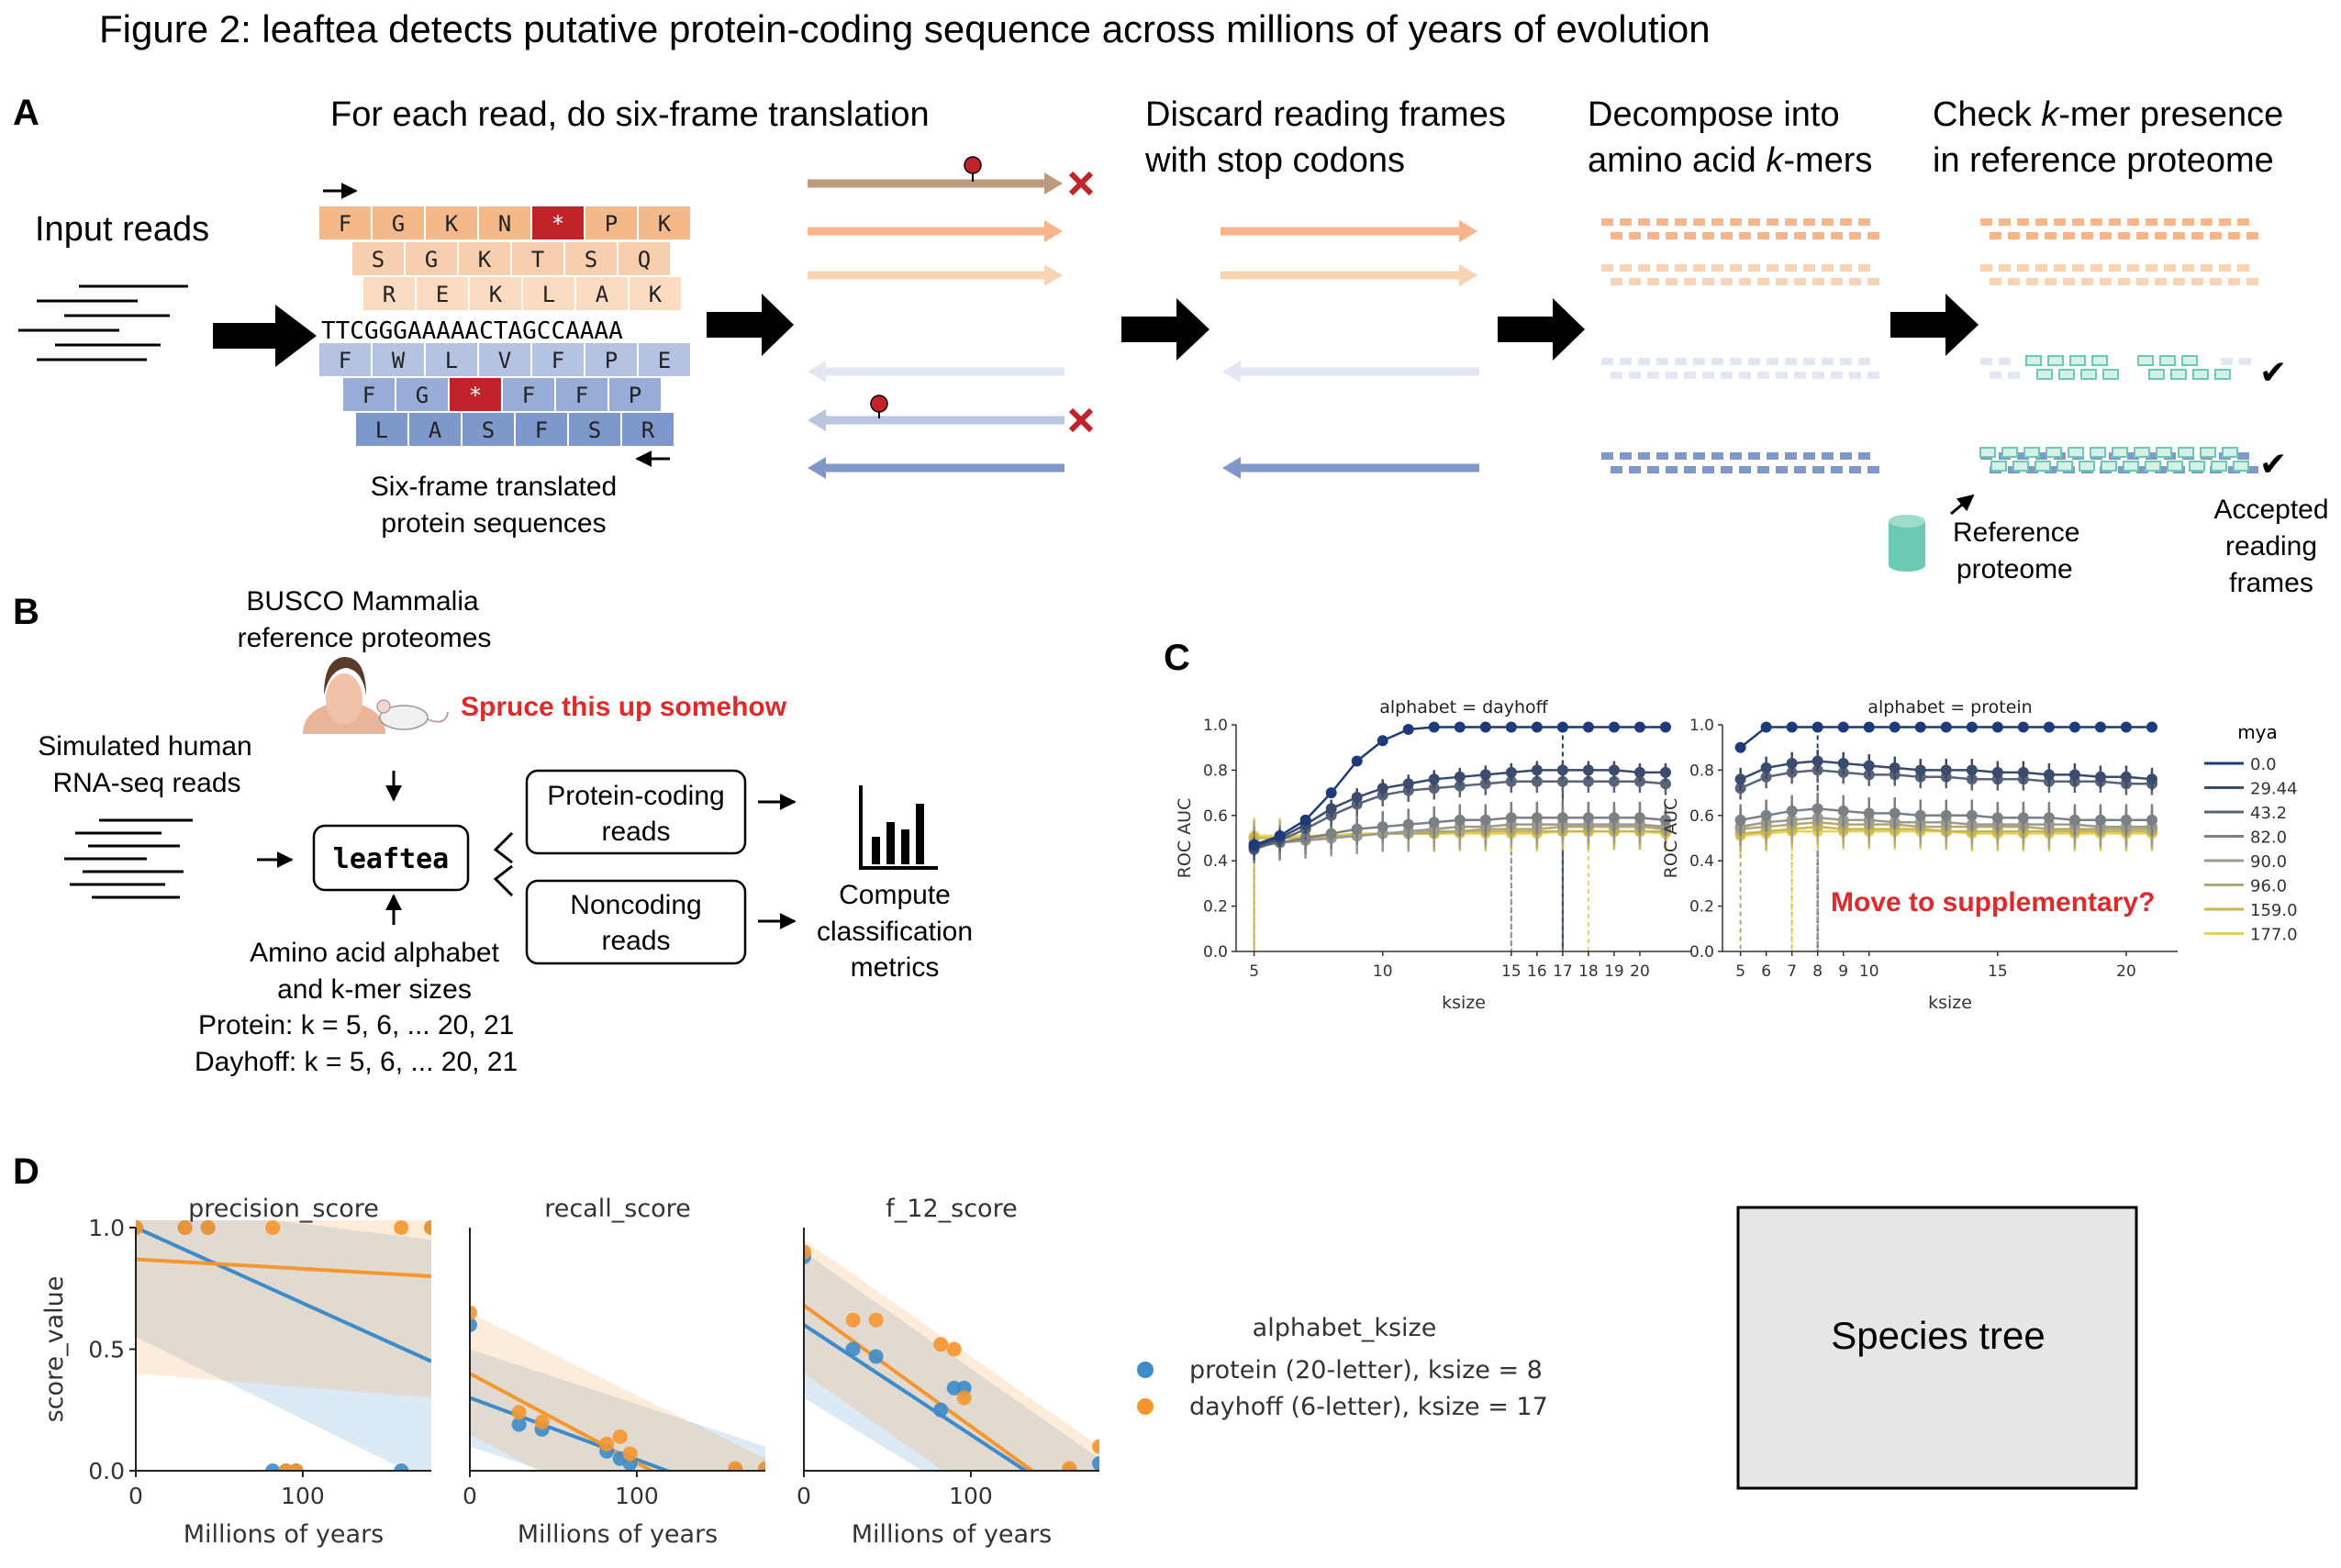  Describe the element at coordinates (1215, 771) in the screenshot. I see `y-tick-label: 0.8` at that location.